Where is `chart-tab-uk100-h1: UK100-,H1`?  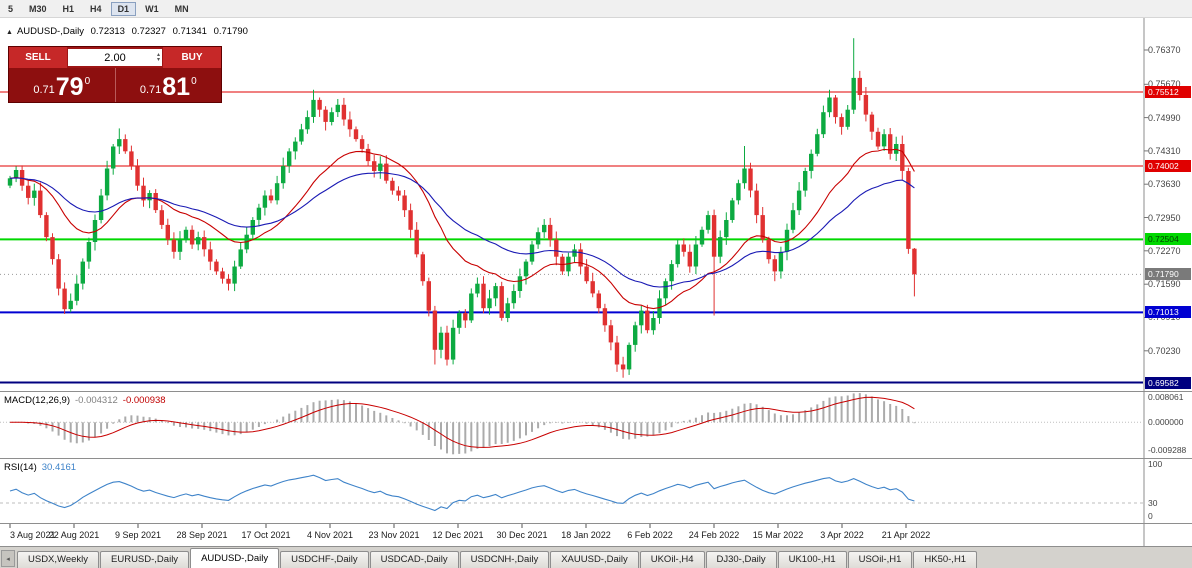
chart-tab-uk100-h1: UK100-,H1 is located at coordinates (812, 559).